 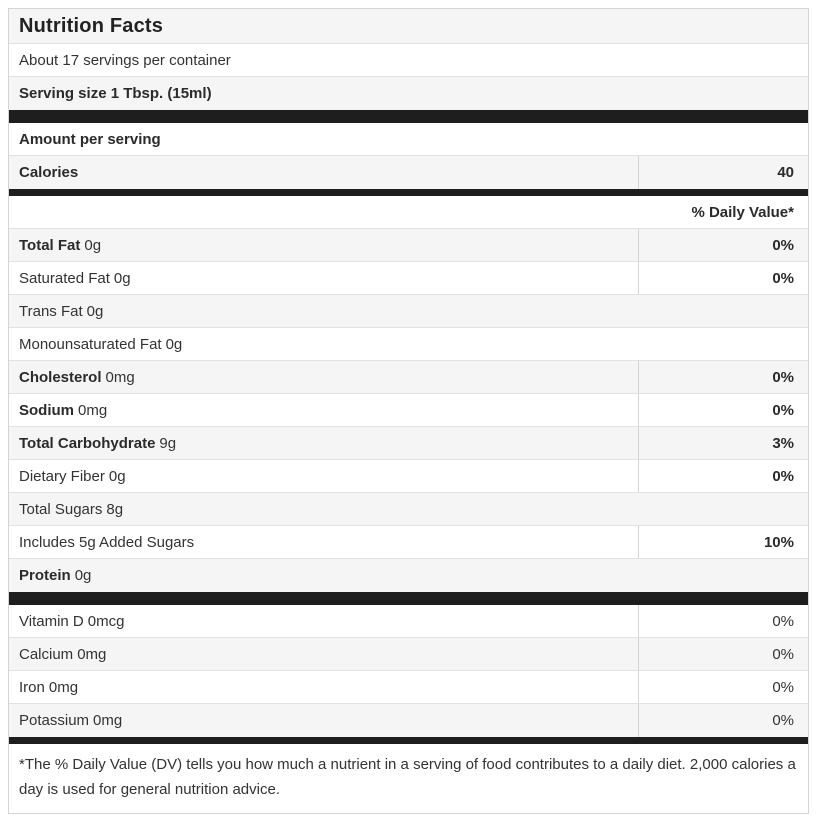 I want to click on nutrient-amount: 8g, so click(x=115, y=509).